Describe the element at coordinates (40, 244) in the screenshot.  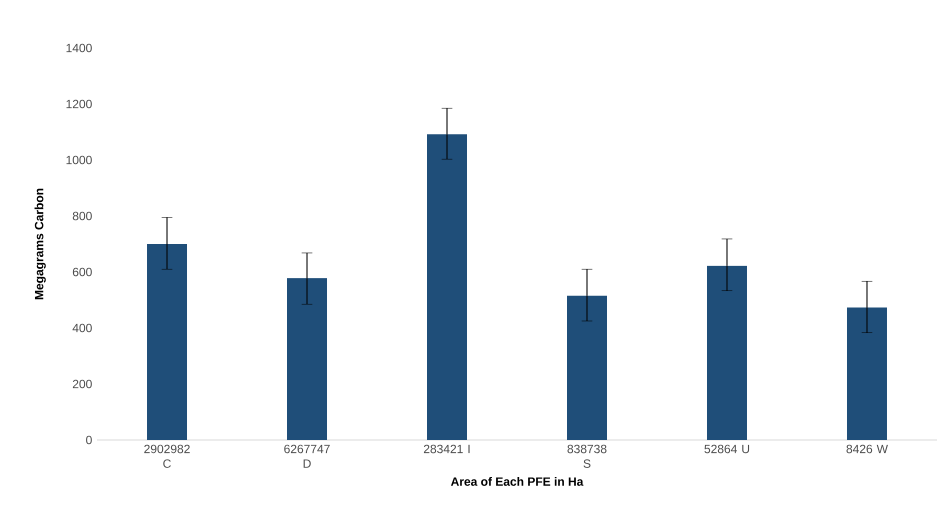
I see `y-axis-title: Megagrams Carbon` at that location.